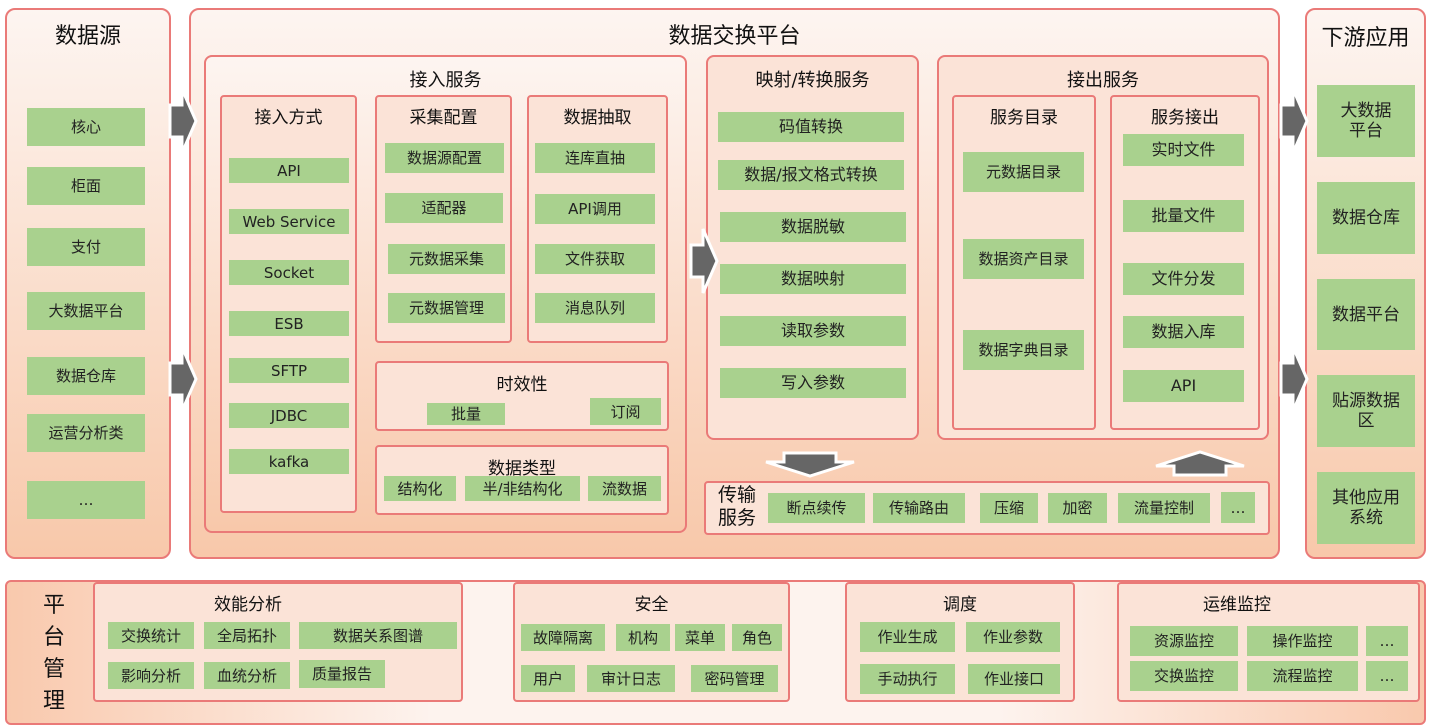  What do you see at coordinates (1366, 508) in the screenshot?
I see `downstream-item: 其他应用系统` at bounding box center [1366, 508].